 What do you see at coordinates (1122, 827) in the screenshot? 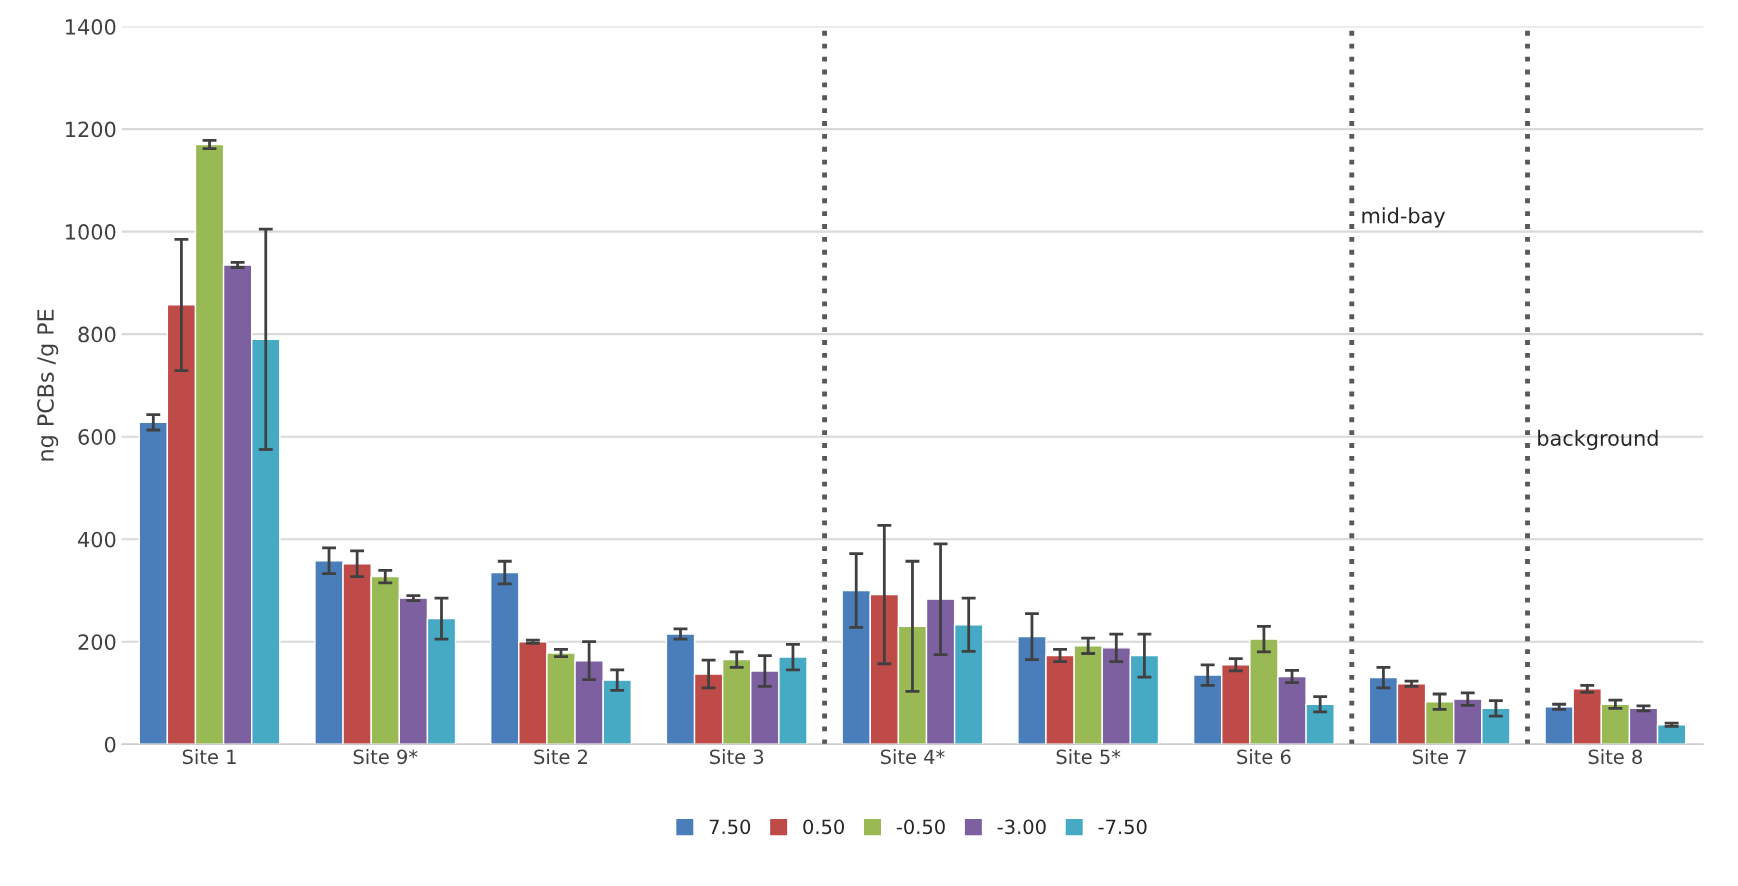
I see `legend-label: -7.50` at bounding box center [1122, 827].